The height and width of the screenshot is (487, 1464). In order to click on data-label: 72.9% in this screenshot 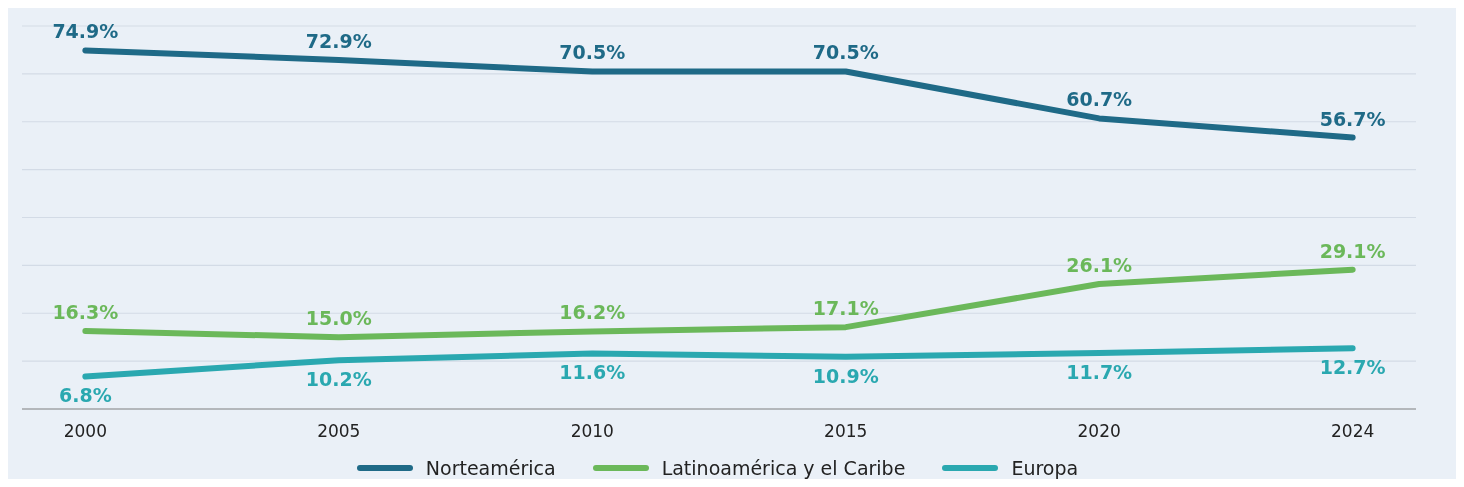, I will do `click(338, 40)`.